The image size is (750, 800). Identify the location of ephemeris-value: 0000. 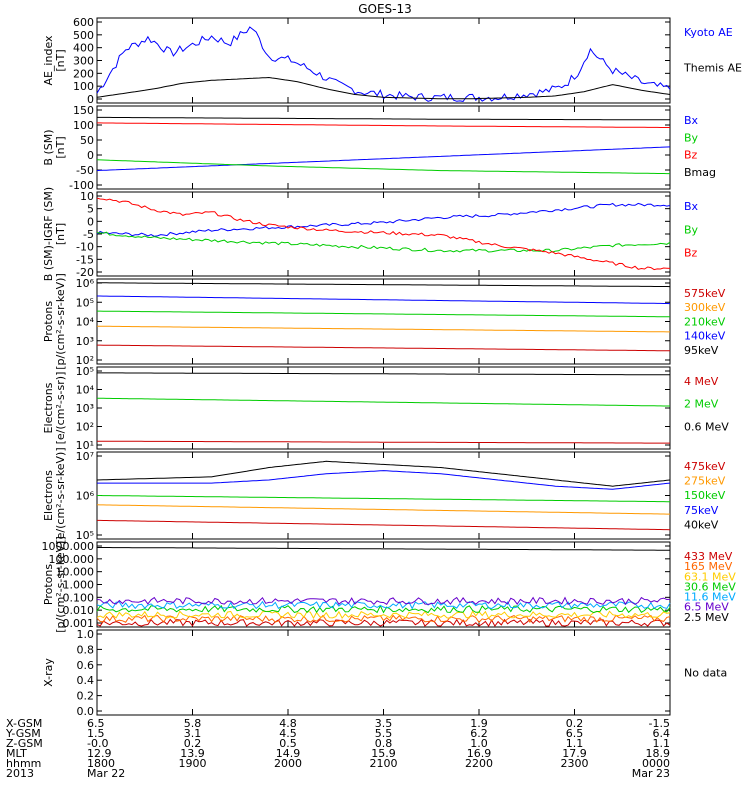
(656, 763).